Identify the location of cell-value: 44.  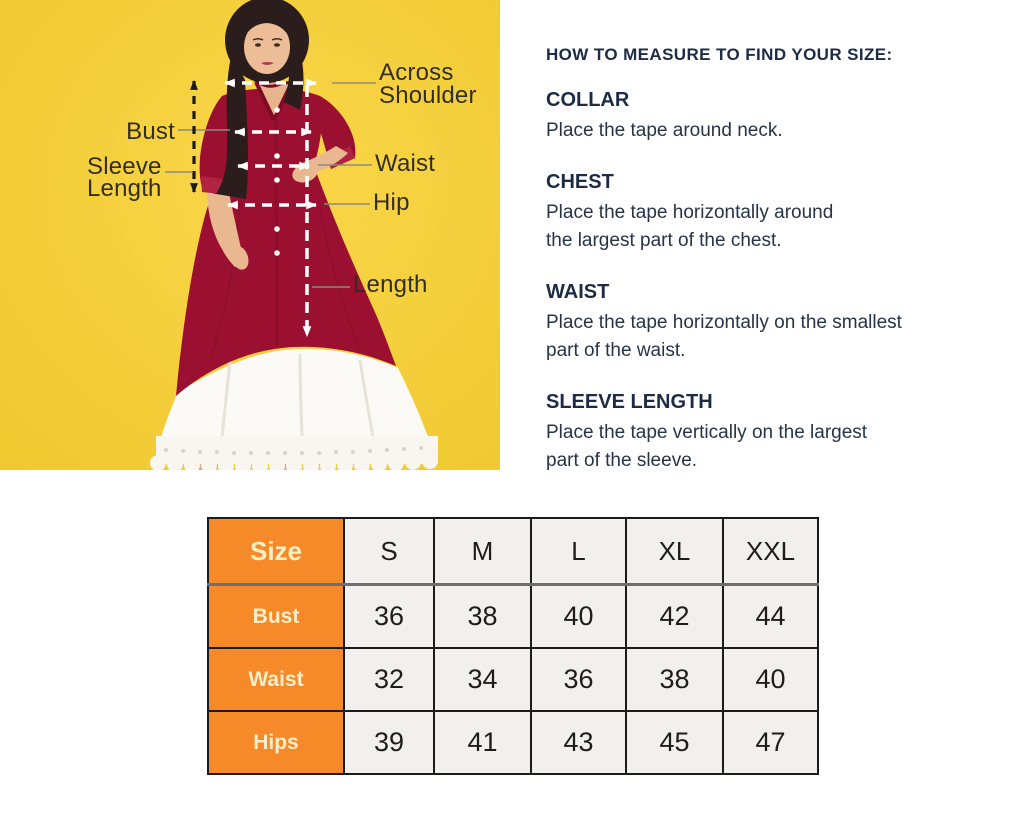
(770, 616).